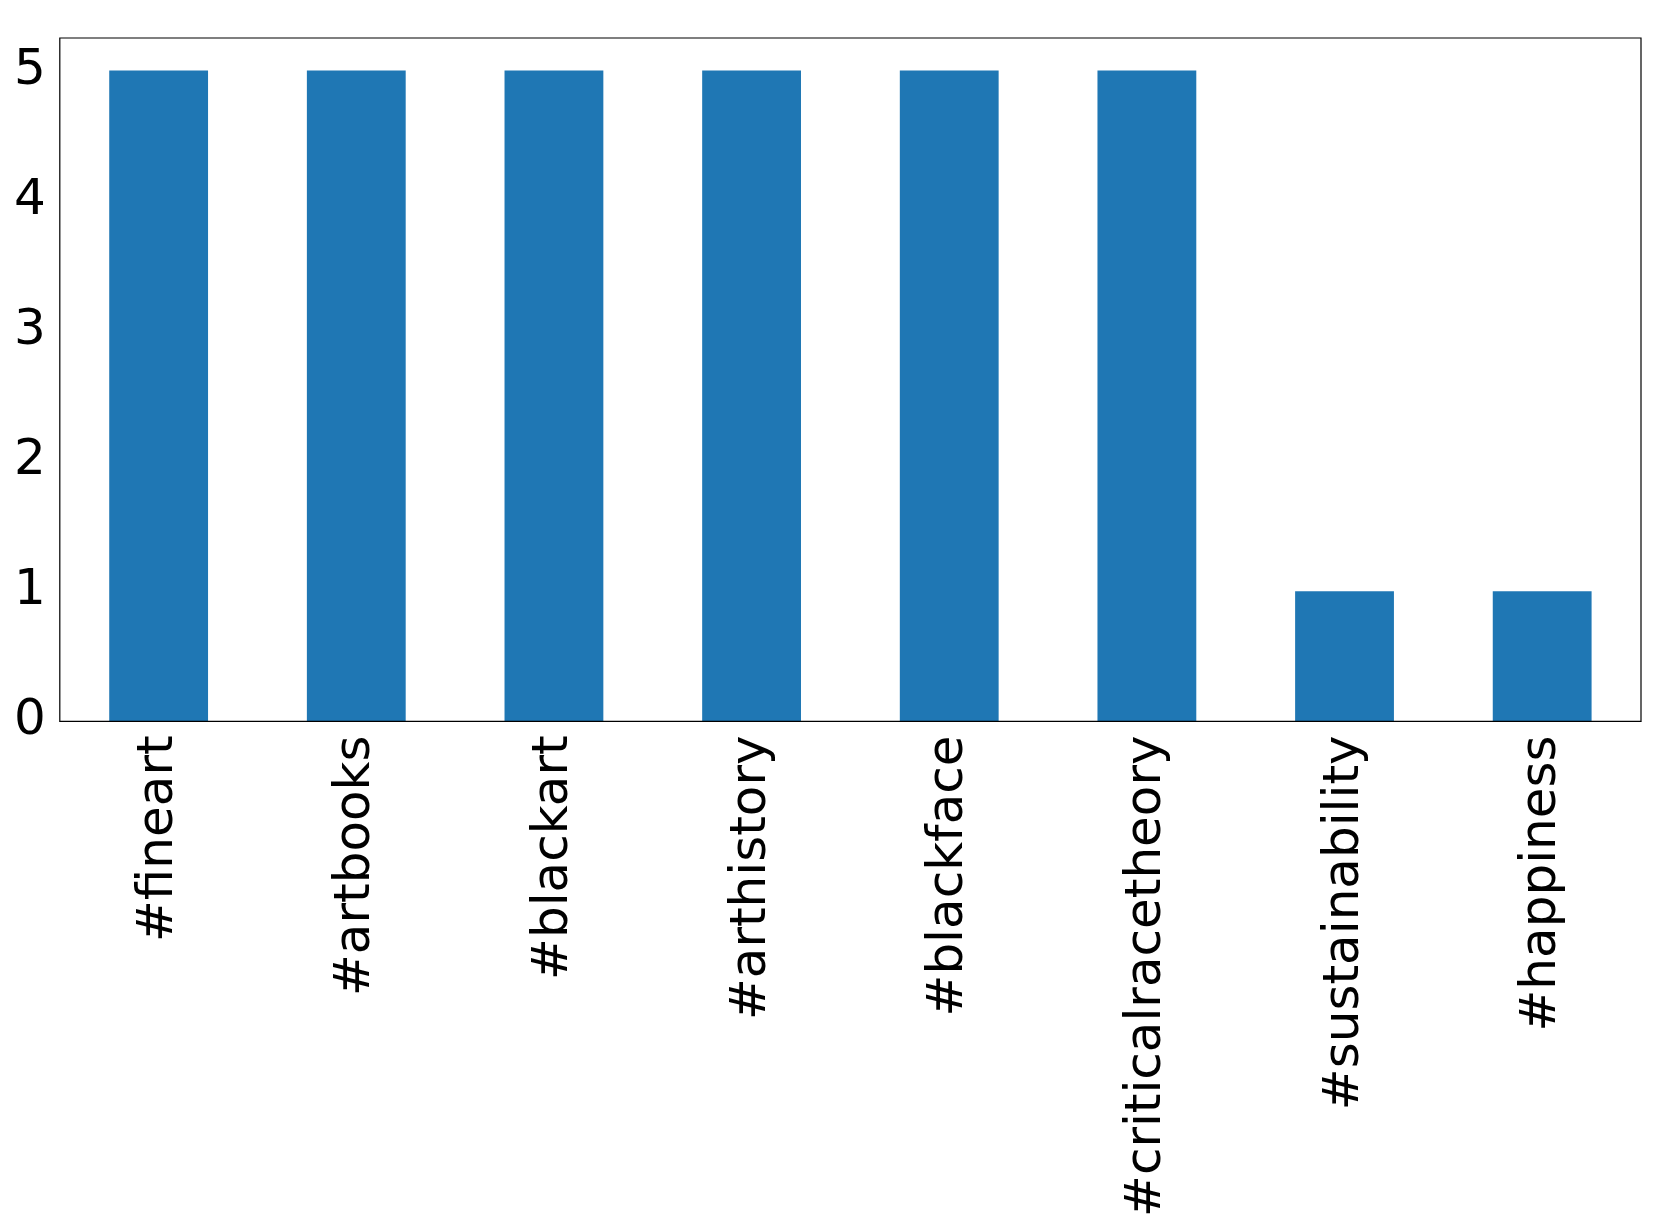 The height and width of the screenshot is (1231, 1679). I want to click on x-tick-label: #arthistory, so click(747, 878).